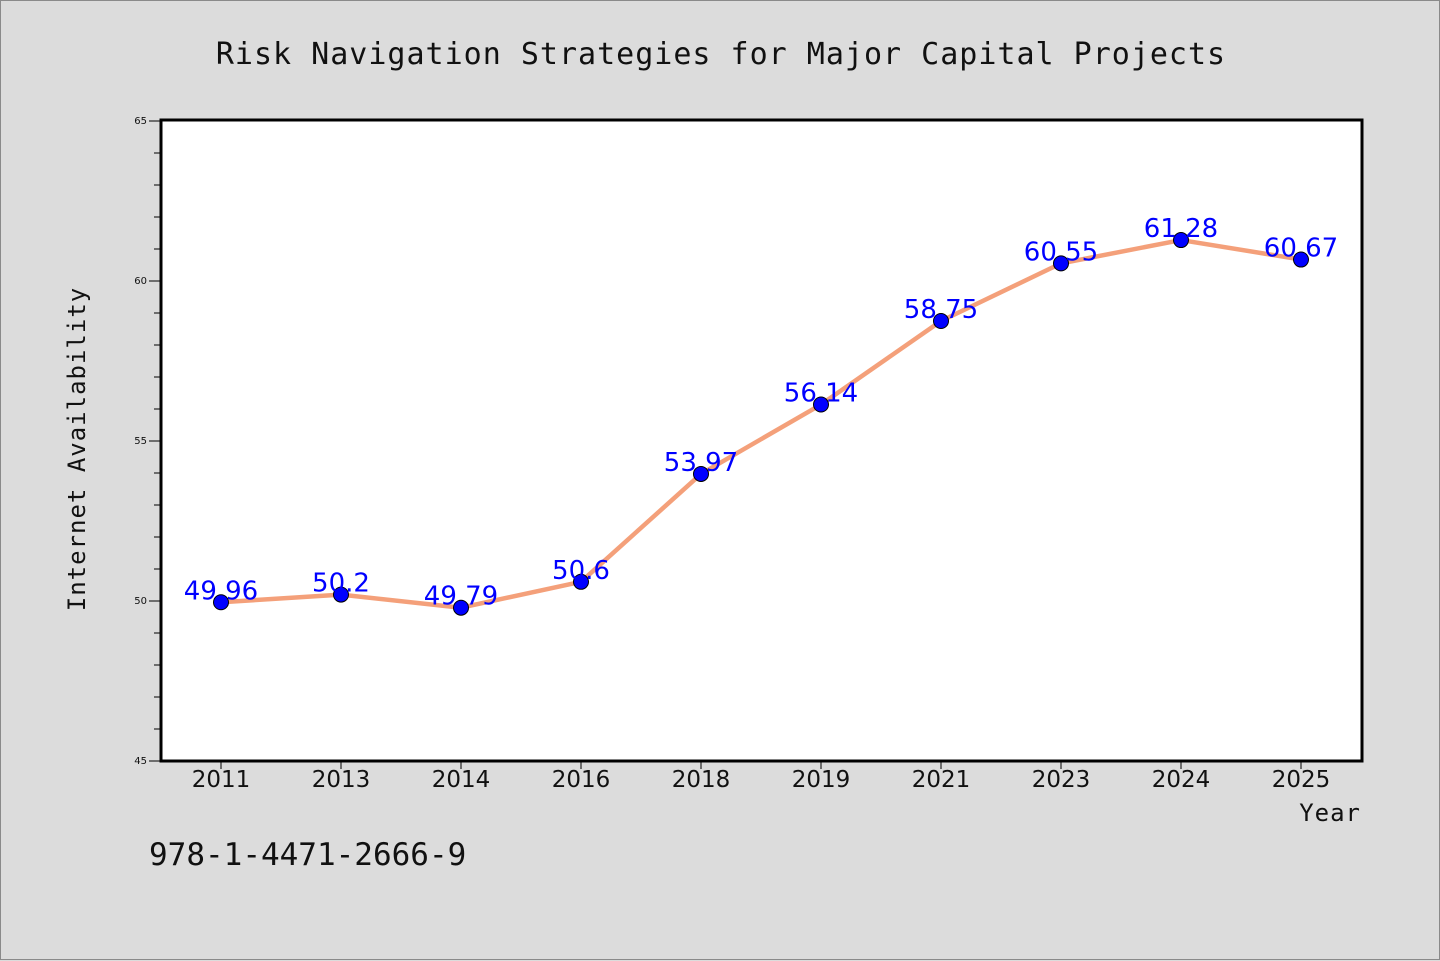 This screenshot has width=1440, height=961. Describe the element at coordinates (821, 394) in the screenshot. I see `data-label: 56.14` at that location.